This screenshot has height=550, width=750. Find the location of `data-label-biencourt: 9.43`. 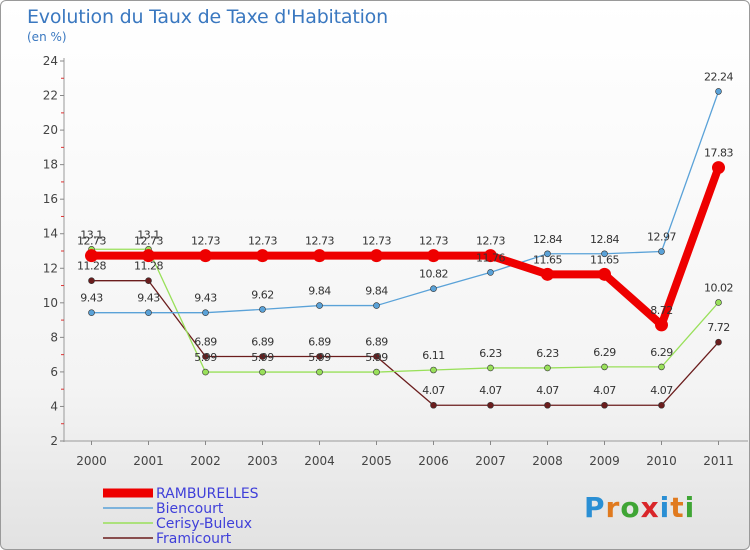

data-label-biencourt: 9.43 is located at coordinates (91, 298).